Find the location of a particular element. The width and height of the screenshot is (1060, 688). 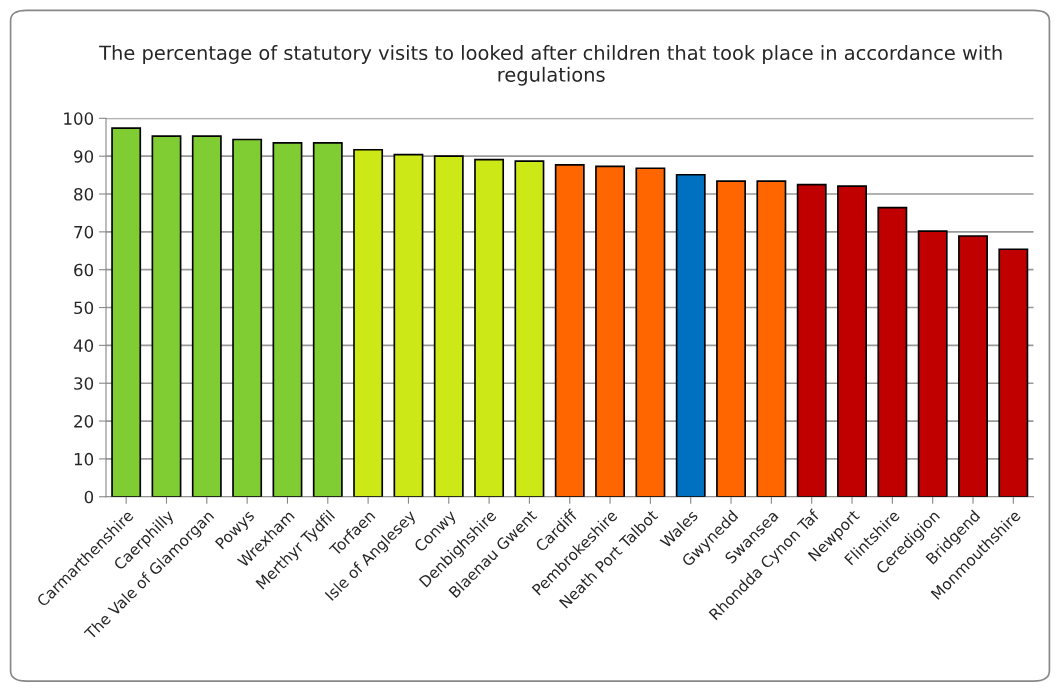

y-tick-label: 30 is located at coordinates (84, 383).